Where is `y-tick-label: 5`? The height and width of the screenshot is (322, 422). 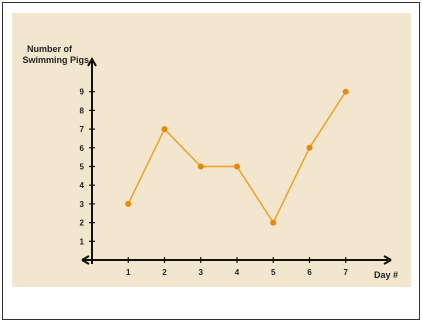
y-tick-label: 5 is located at coordinates (82, 167).